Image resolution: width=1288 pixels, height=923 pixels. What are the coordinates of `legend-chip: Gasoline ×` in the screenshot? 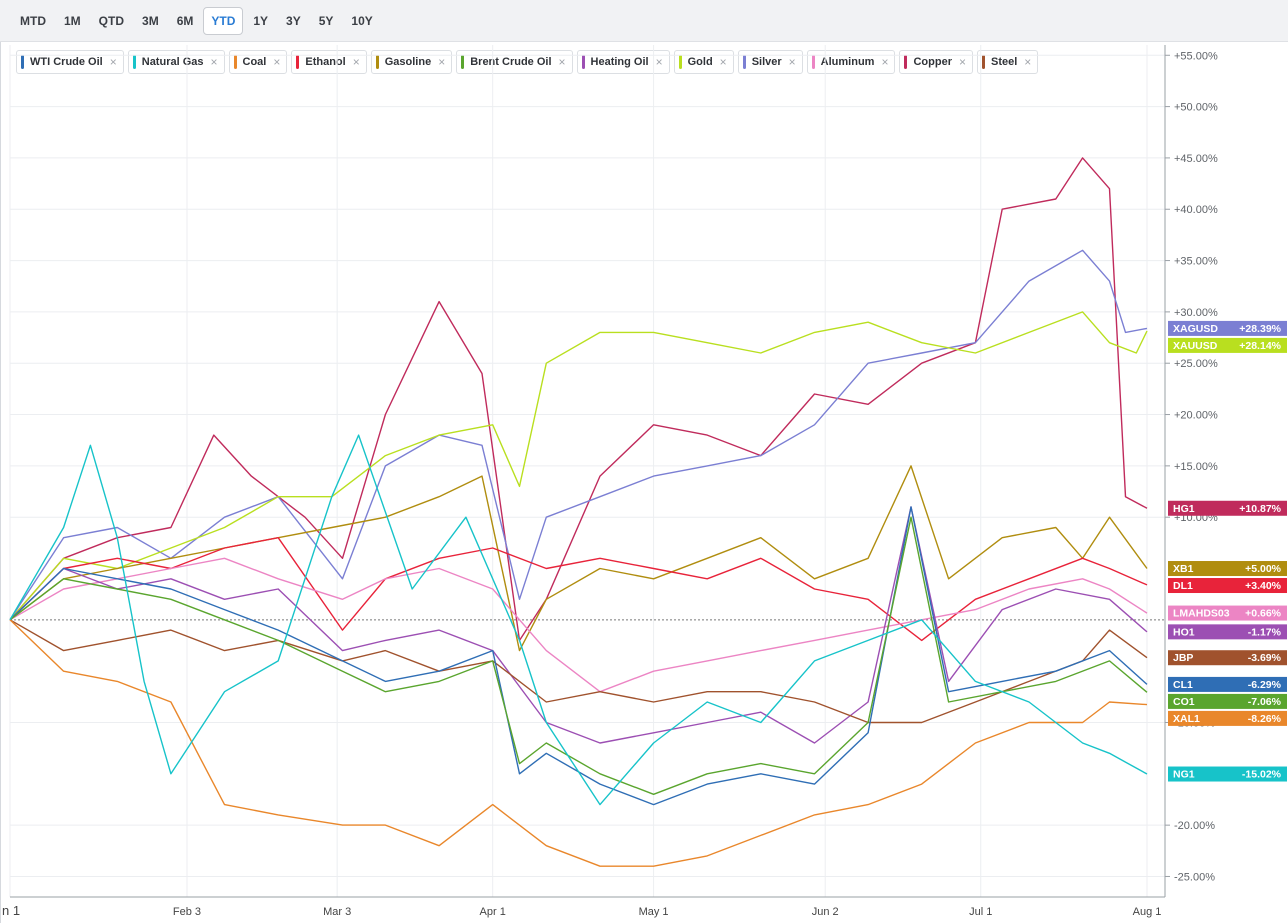 It's located at (411, 62).